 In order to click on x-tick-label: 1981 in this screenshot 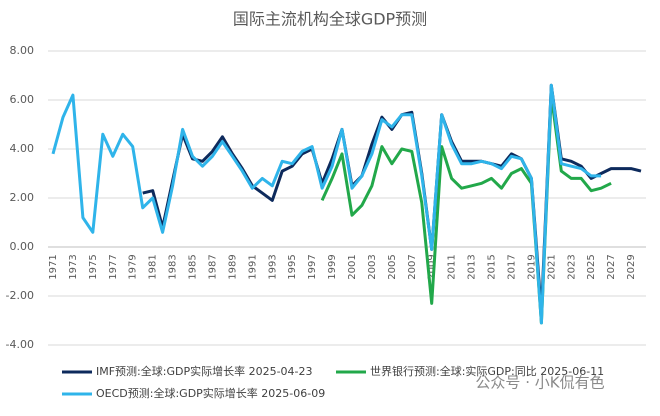, I will do `click(153, 266)`.